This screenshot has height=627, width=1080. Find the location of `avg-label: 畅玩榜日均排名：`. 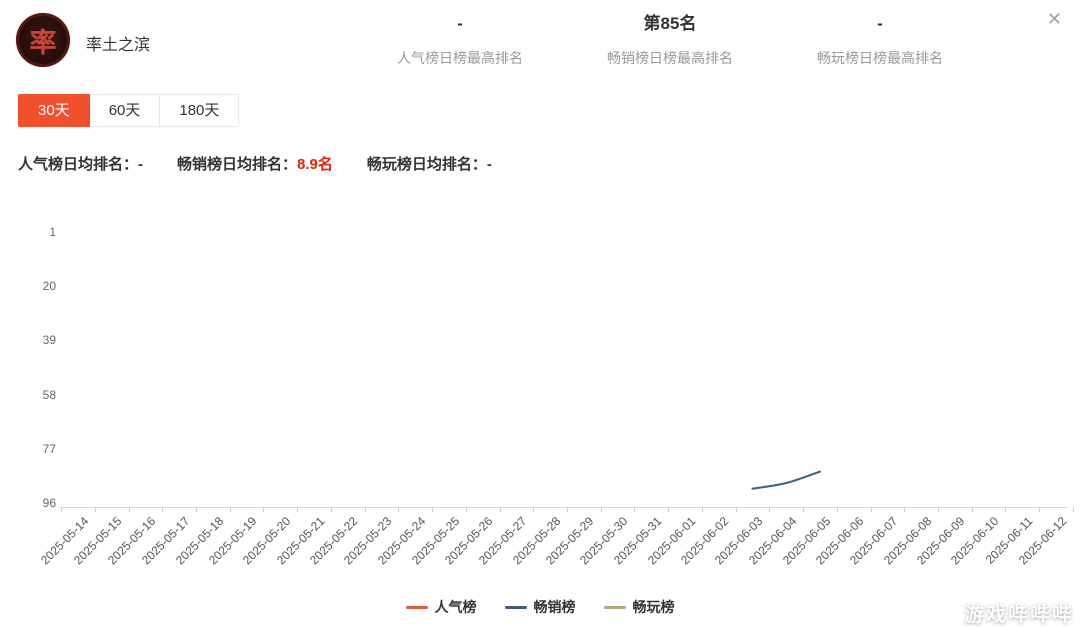

avg-label: 畅玩榜日均排名： is located at coordinates (426, 164).